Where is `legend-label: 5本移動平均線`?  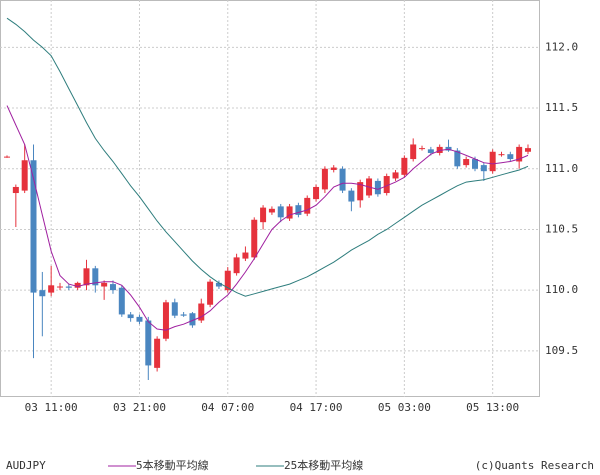
legend-label: 5本移動平均線 is located at coordinates (172, 465).